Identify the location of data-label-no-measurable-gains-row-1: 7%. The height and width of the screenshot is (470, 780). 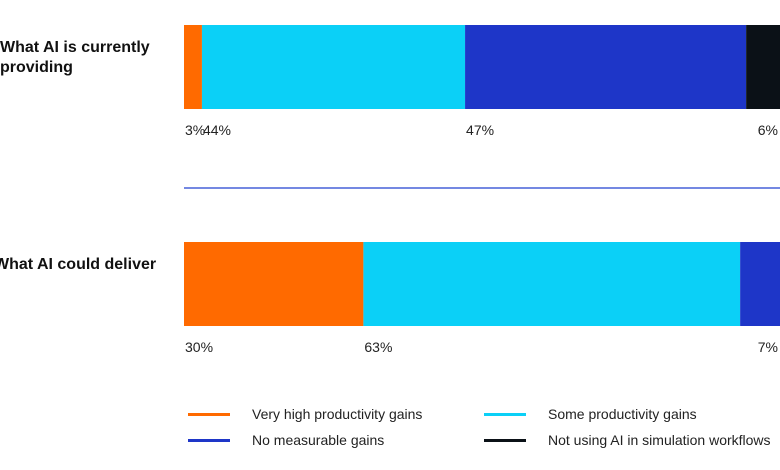
(768, 347).